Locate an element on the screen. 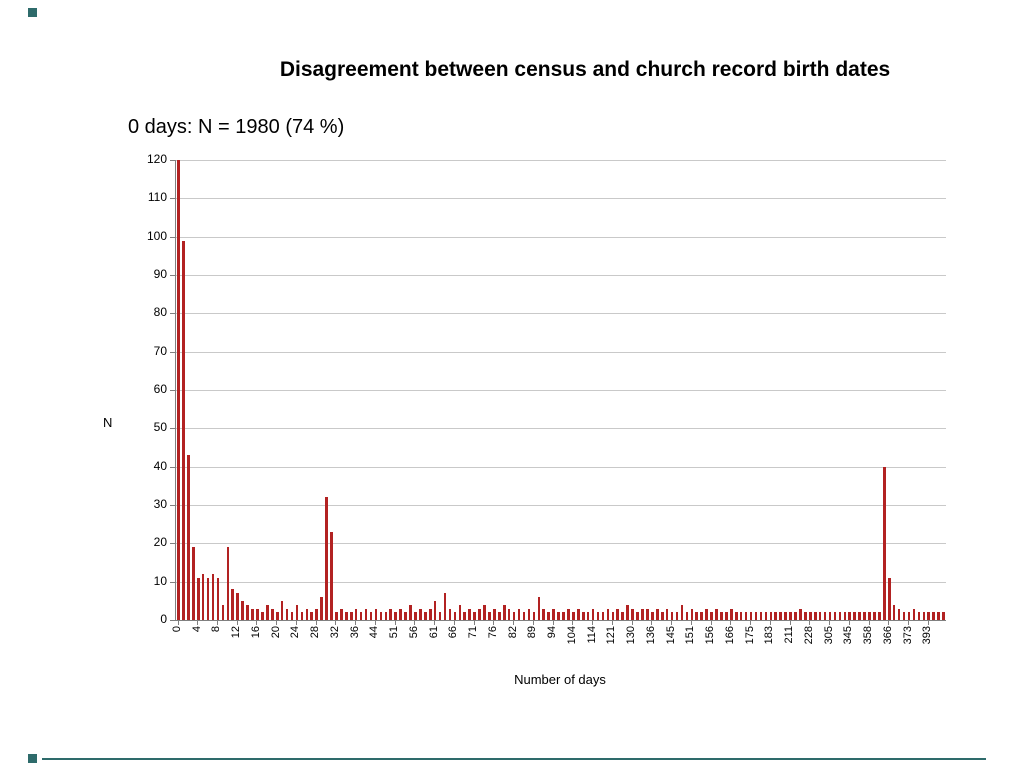  y-tick-label: 110 is located at coordinates (157, 197).